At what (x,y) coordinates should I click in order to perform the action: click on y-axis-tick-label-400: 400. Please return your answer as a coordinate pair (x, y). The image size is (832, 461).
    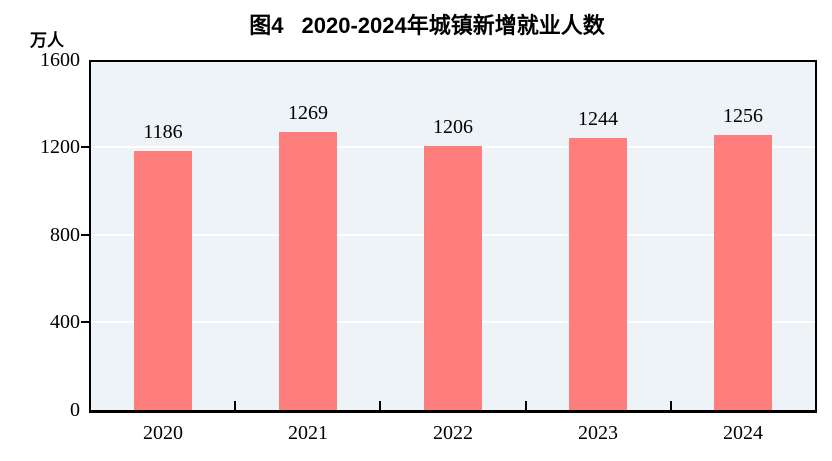
    Looking at the image, I should click on (65, 322).